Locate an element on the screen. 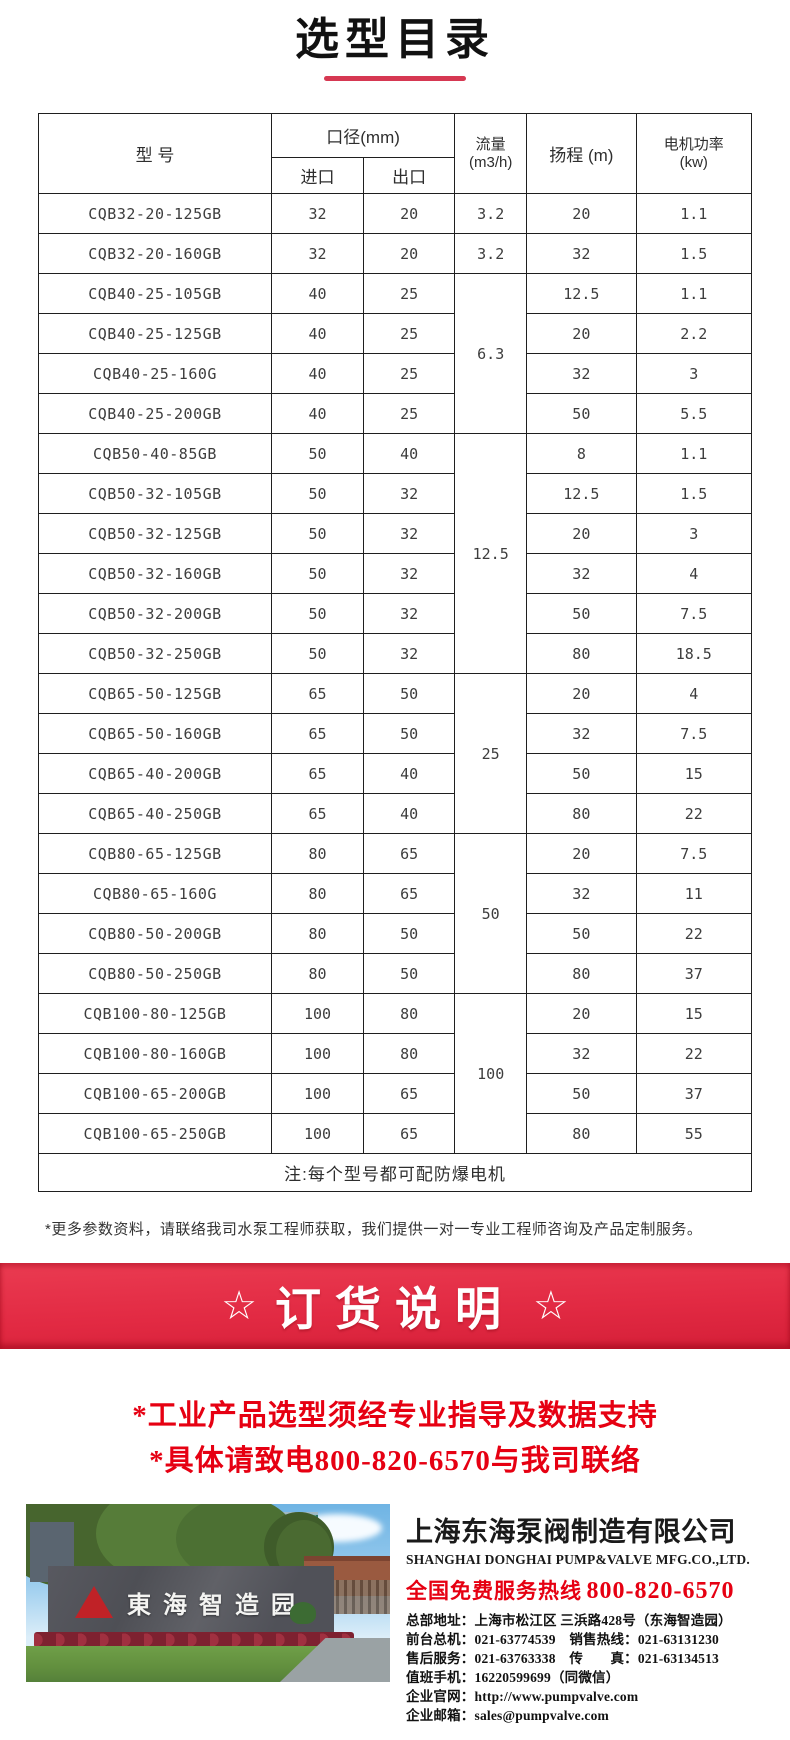  cell-model: CQB32-20-125GB is located at coordinates (155, 213).